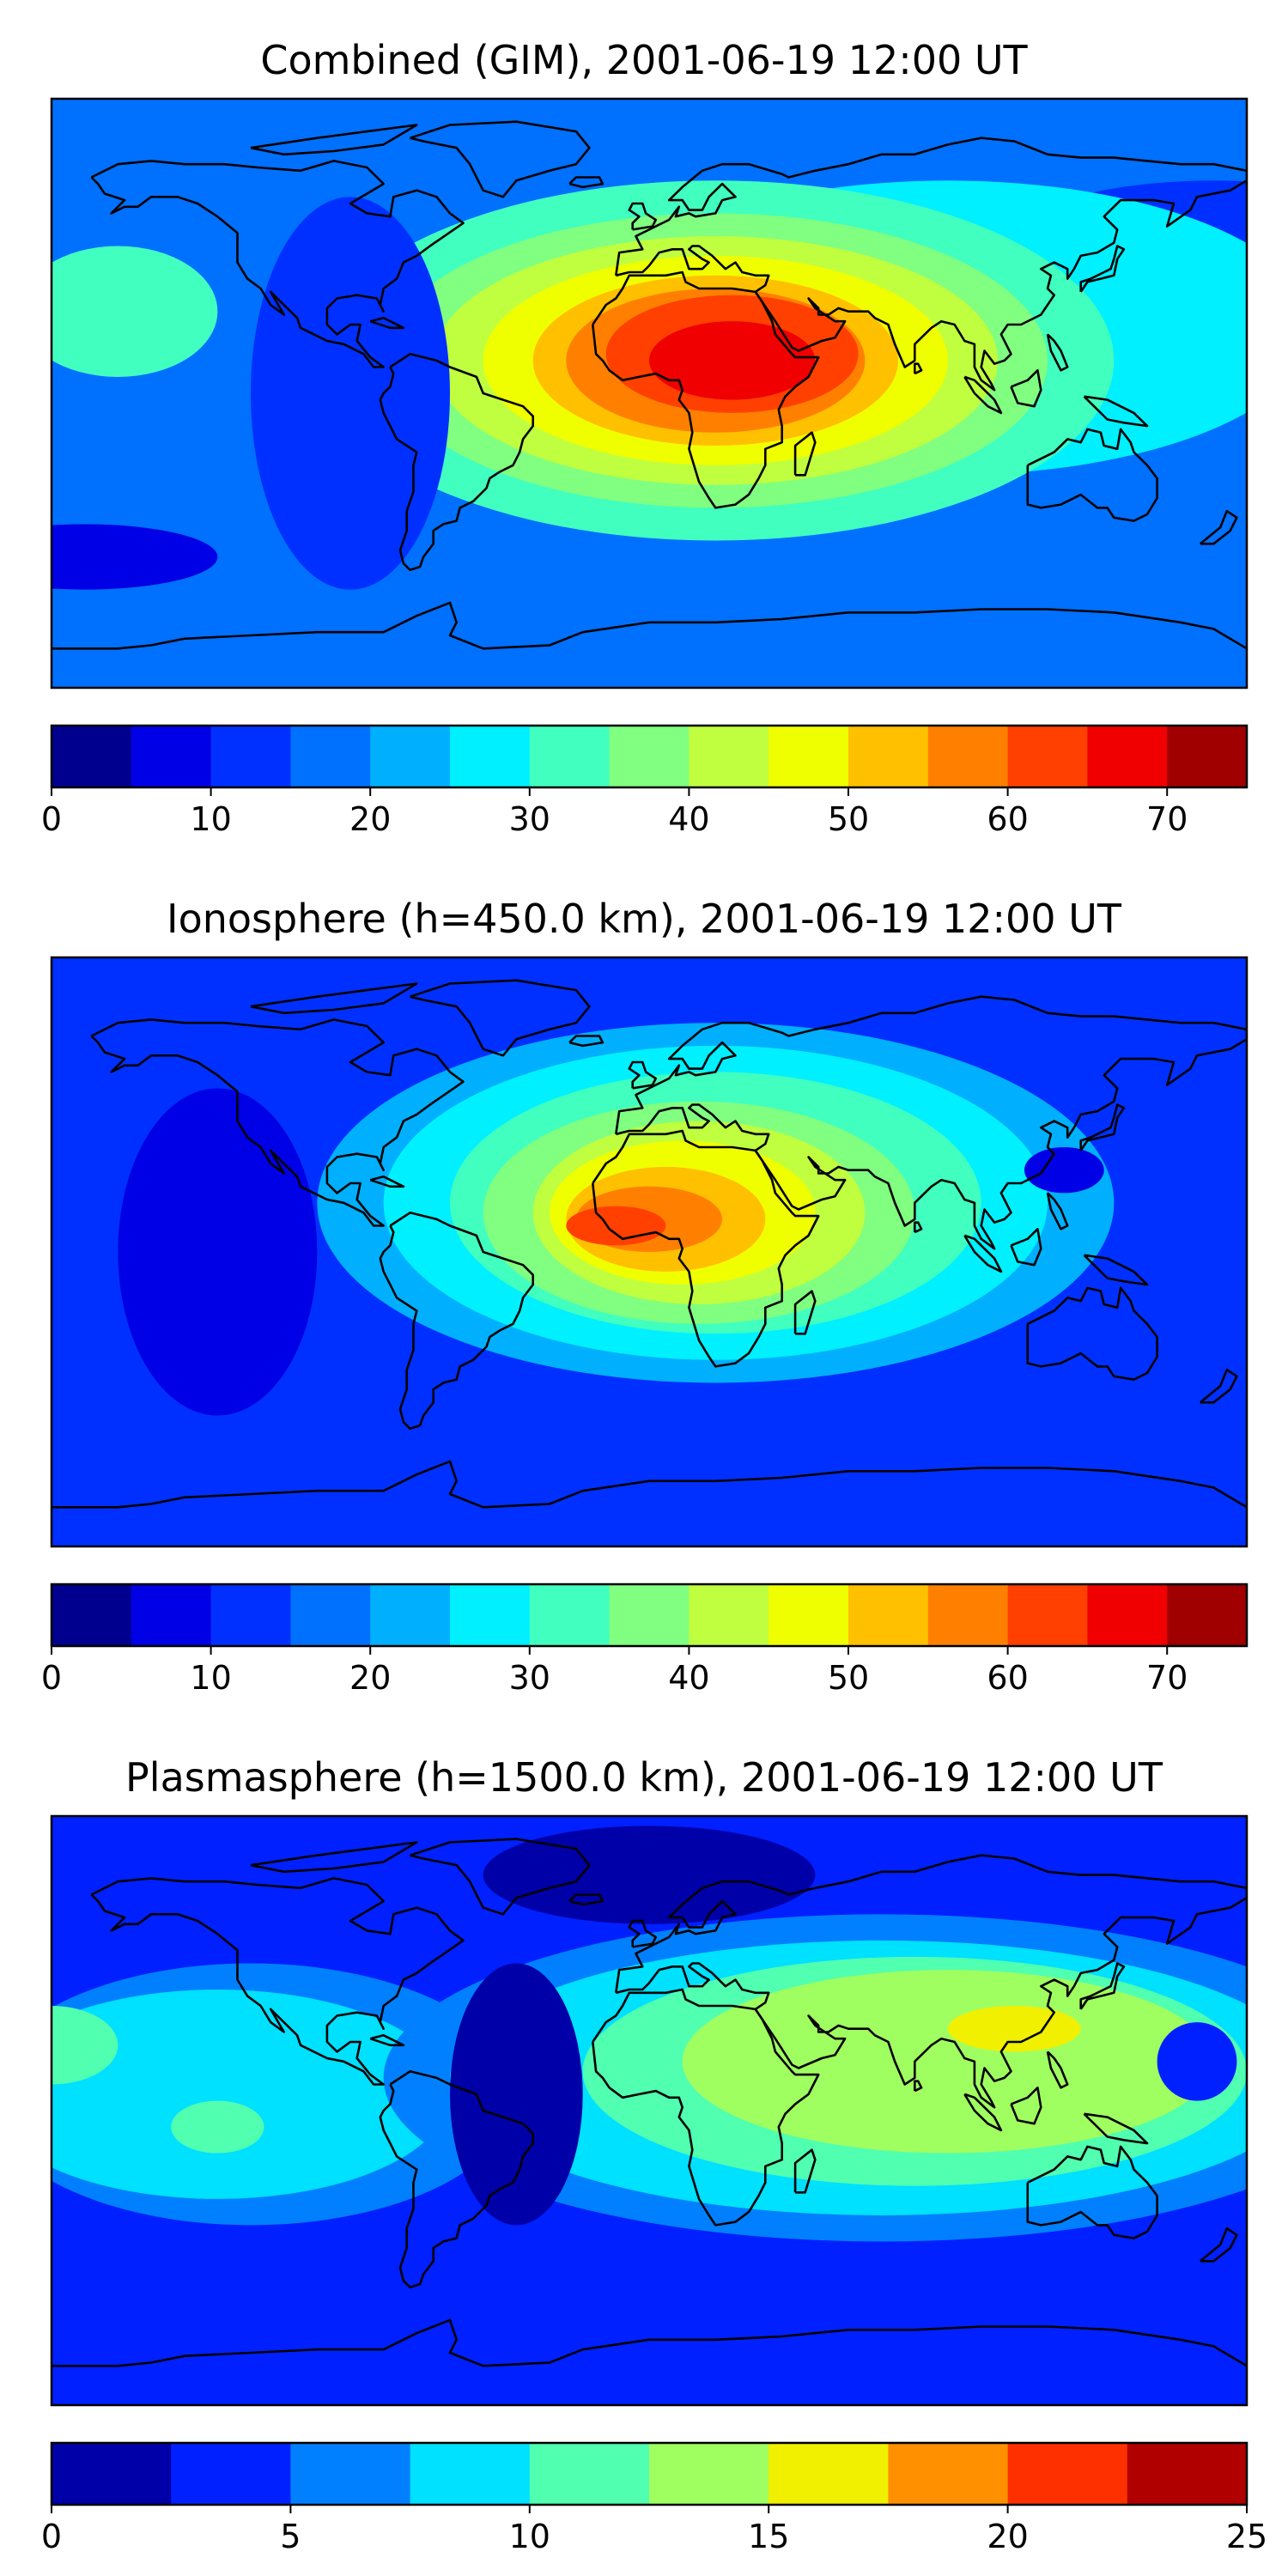  Describe the element at coordinates (768, 2536) in the screenshot. I see `colorbar-tick-label: 15` at that location.